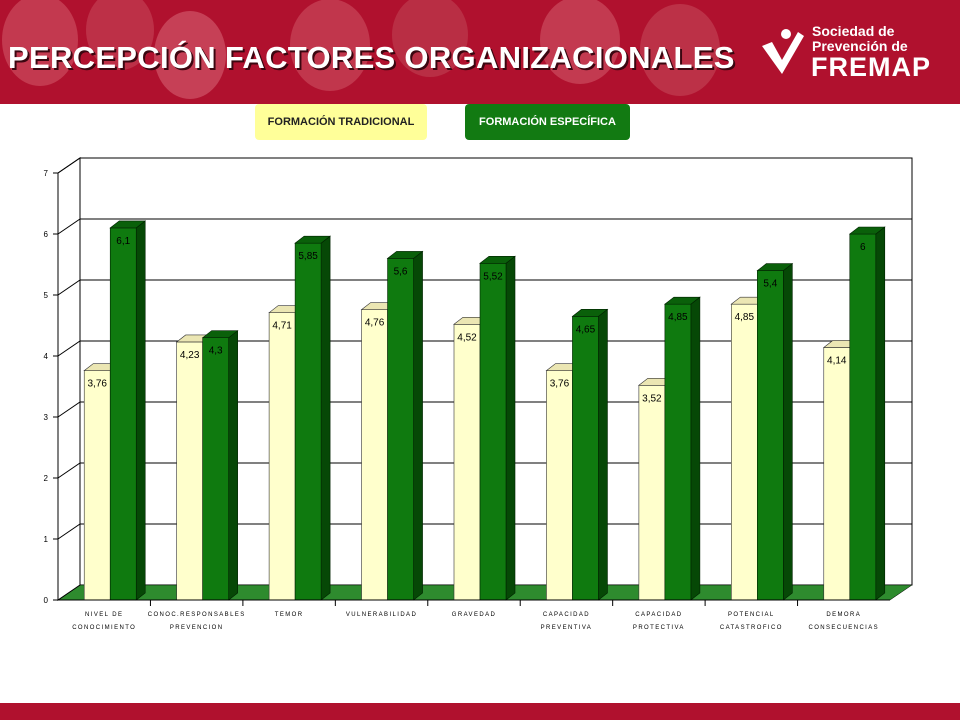 The image size is (960, 720). What do you see at coordinates (871, 67) in the screenshot?
I see `logo-wordmark: FREMAP` at bounding box center [871, 67].